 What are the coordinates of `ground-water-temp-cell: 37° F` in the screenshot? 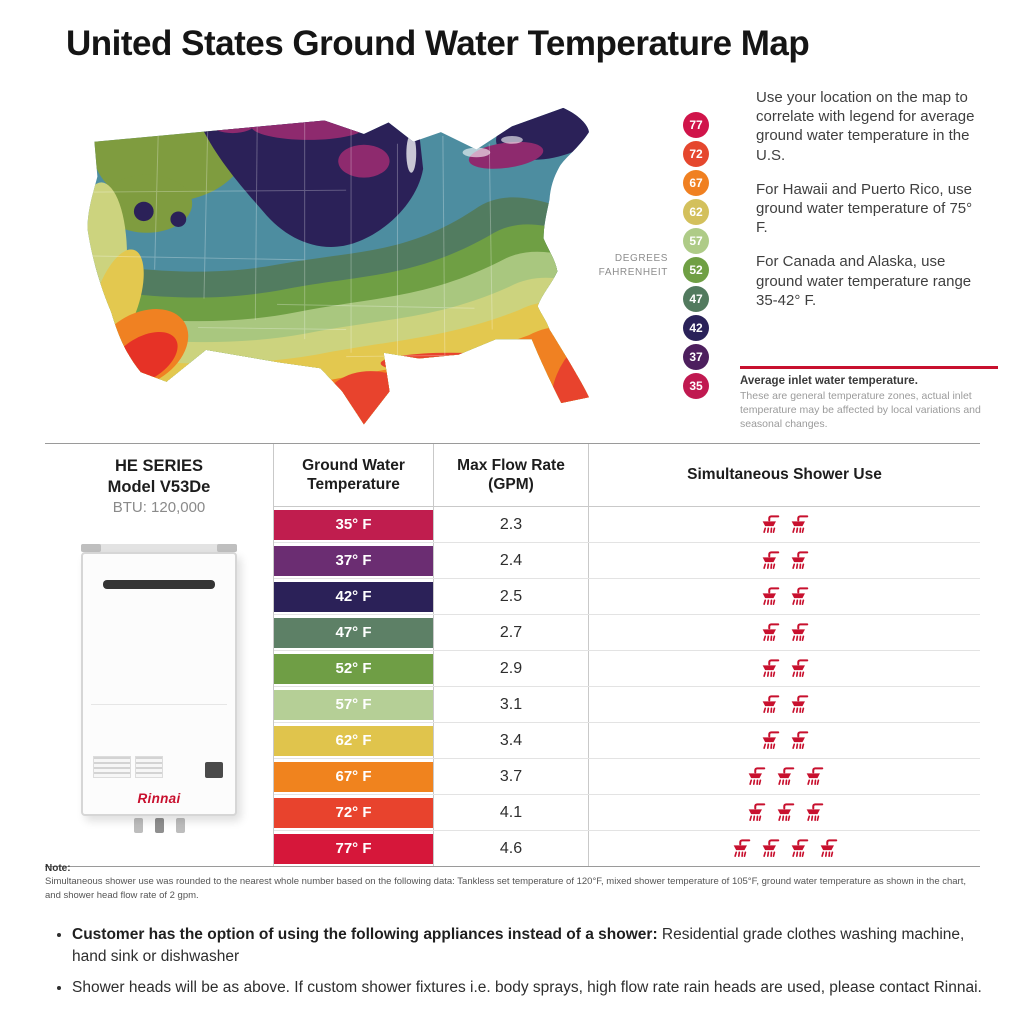 It's located at (354, 560).